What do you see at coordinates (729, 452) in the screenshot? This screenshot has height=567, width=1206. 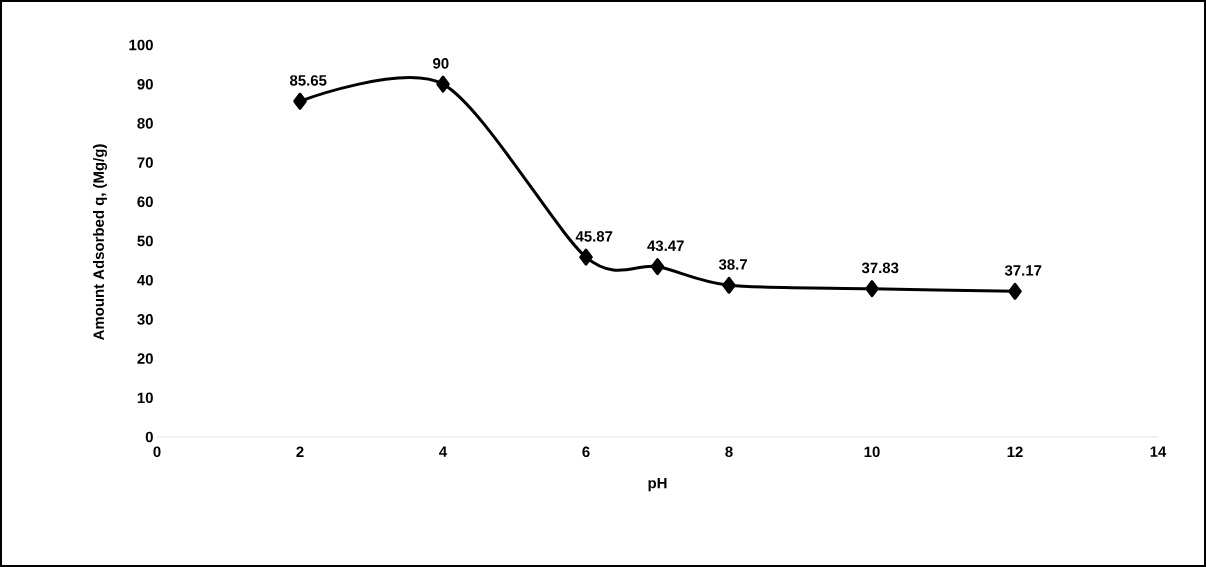 I see `x-tick-label: 8` at bounding box center [729, 452].